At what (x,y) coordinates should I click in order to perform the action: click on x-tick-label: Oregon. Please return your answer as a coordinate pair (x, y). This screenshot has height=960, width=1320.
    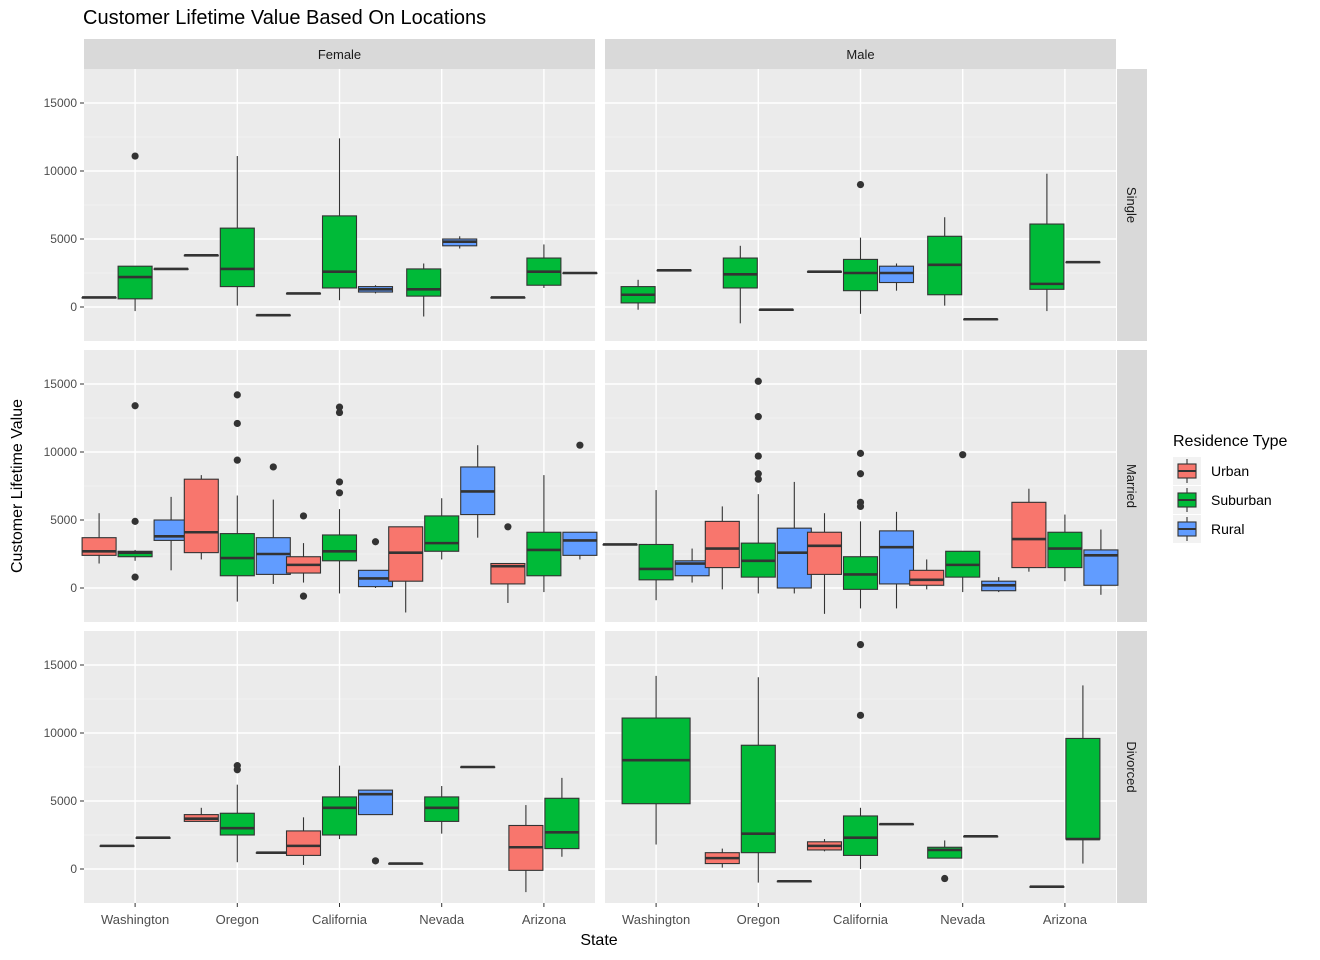
    Looking at the image, I should click on (758, 919).